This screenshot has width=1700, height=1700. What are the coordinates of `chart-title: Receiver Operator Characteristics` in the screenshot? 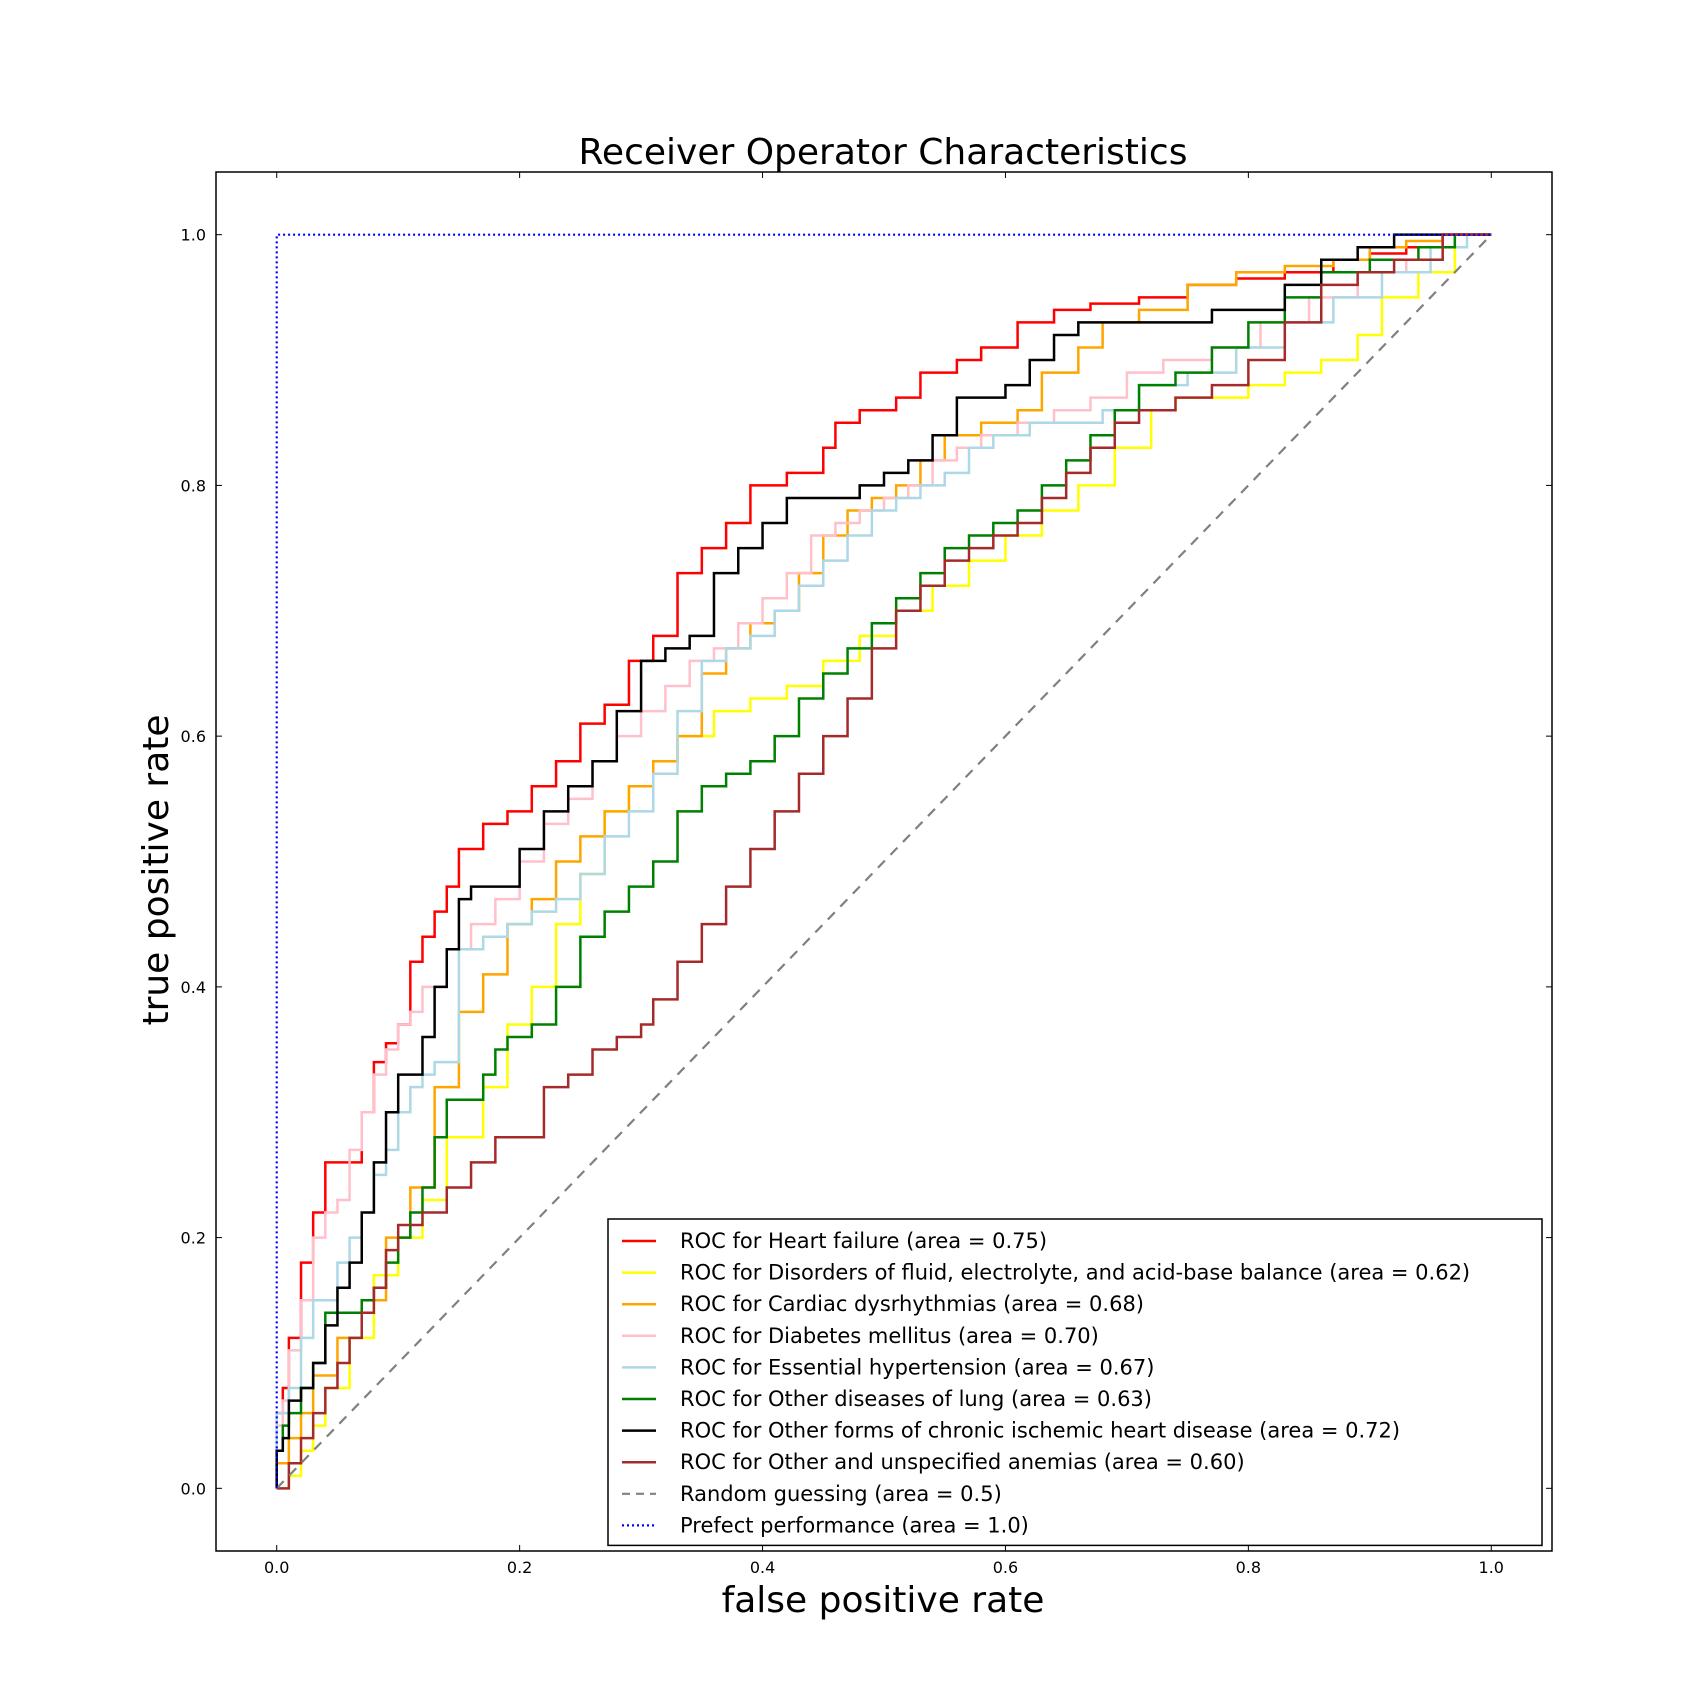 It's located at (883, 152).